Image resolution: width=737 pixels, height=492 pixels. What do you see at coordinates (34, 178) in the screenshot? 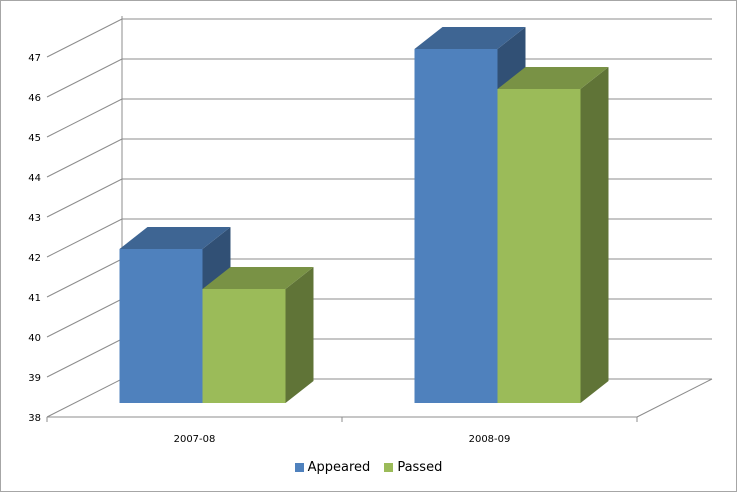
I see `y-tick-label: 44` at bounding box center [34, 178].